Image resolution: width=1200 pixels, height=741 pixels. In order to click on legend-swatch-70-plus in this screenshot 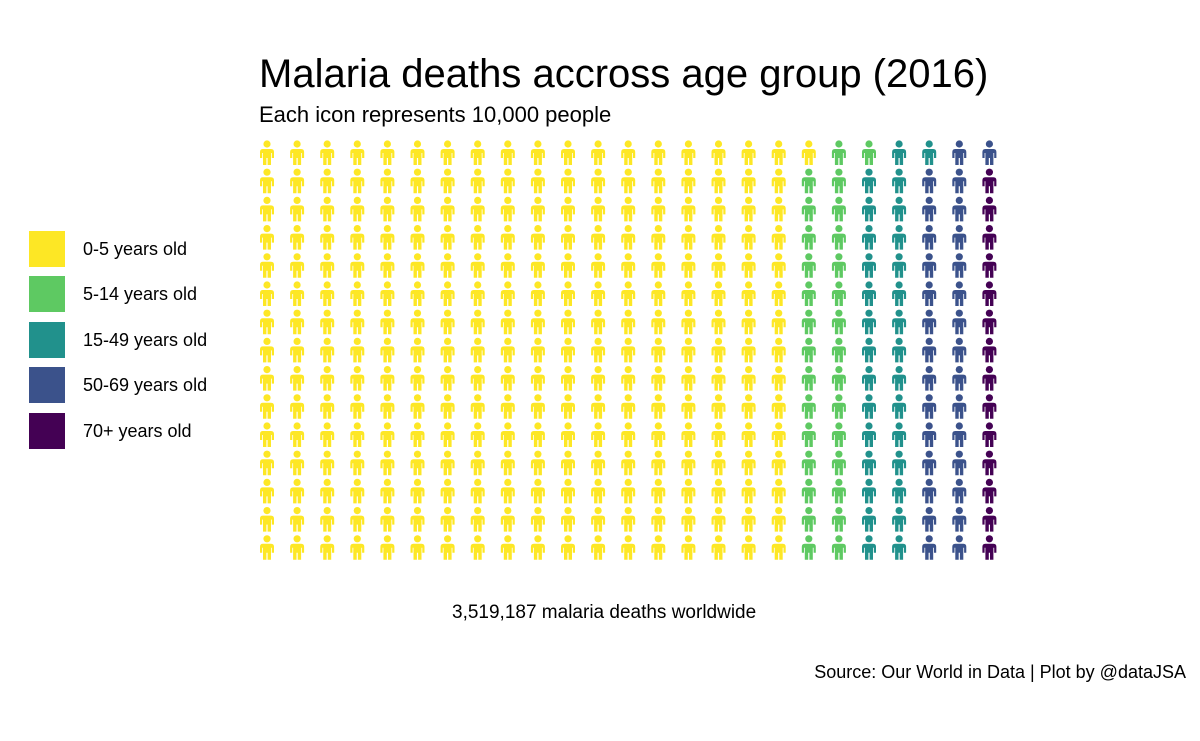, I will do `click(47, 431)`.